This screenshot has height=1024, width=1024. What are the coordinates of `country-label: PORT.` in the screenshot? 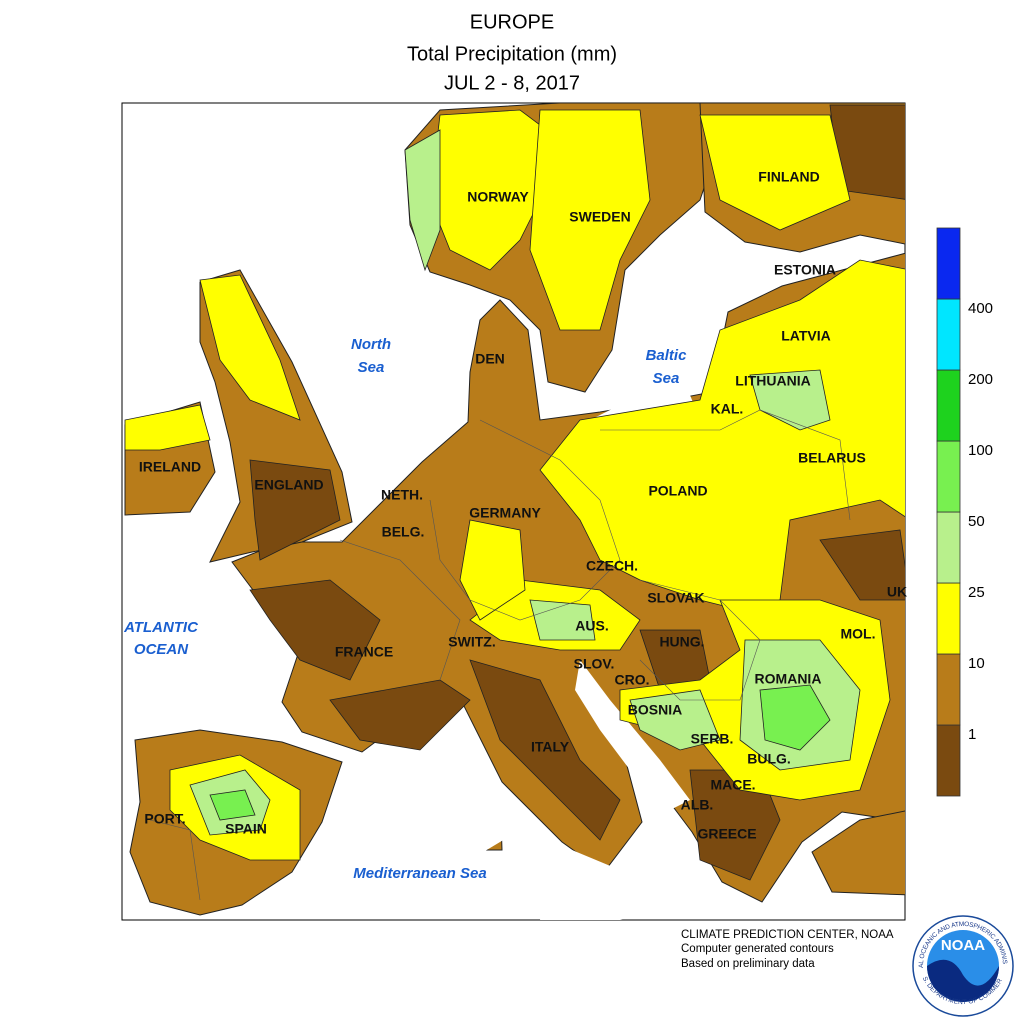 It's located at (164, 819).